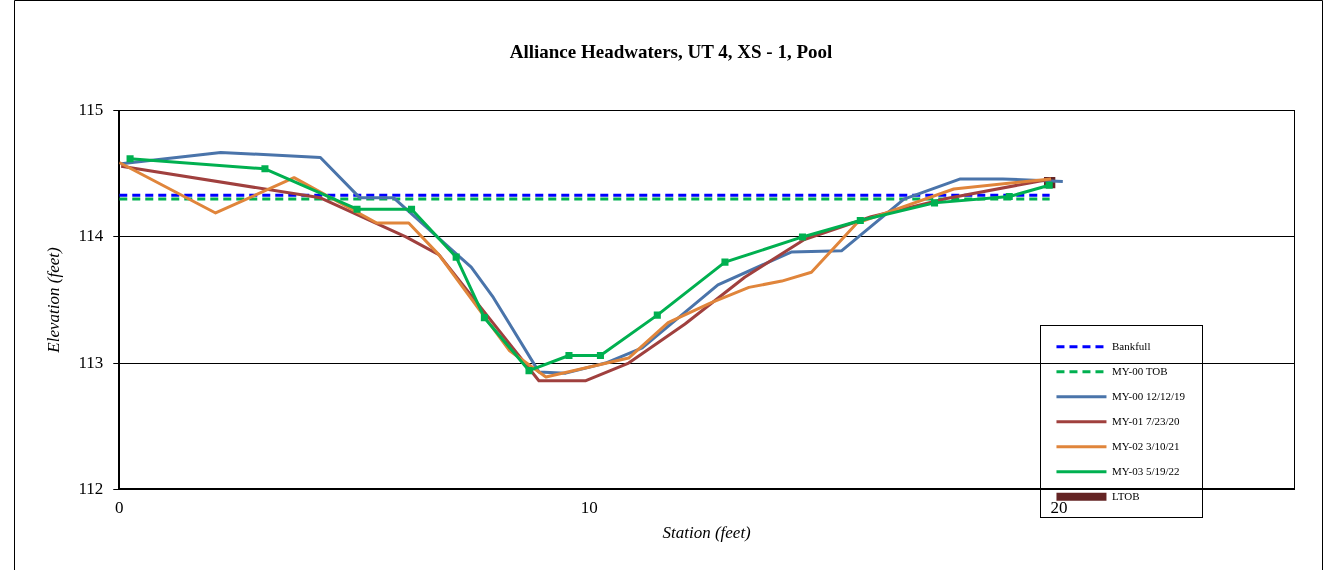 This screenshot has width=1324, height=570. I want to click on legend-label: LTOB, so click(1125, 495).